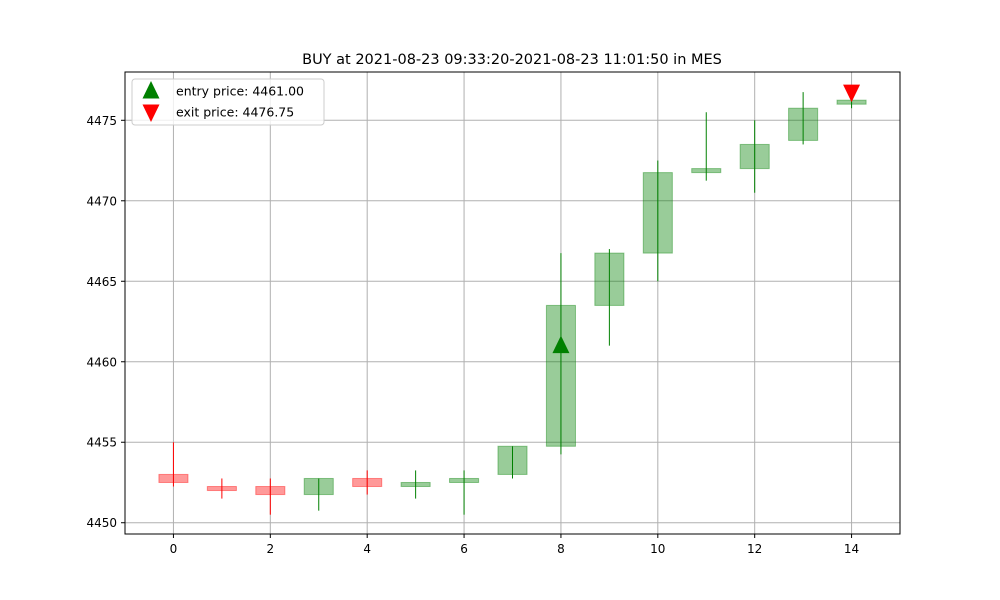 This screenshot has height=600, width=1000. Describe the element at coordinates (706, 219) in the screenshot. I see `trade-markers` at that location.